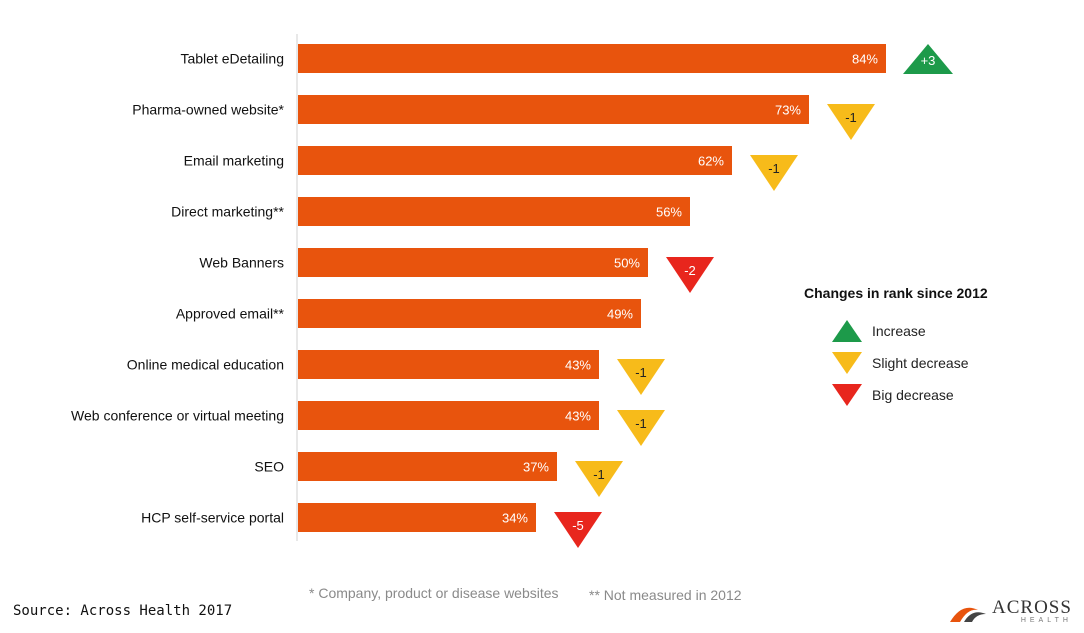 The height and width of the screenshot is (633, 1084). I want to click on bar-value-label: 73%, so click(788, 110).